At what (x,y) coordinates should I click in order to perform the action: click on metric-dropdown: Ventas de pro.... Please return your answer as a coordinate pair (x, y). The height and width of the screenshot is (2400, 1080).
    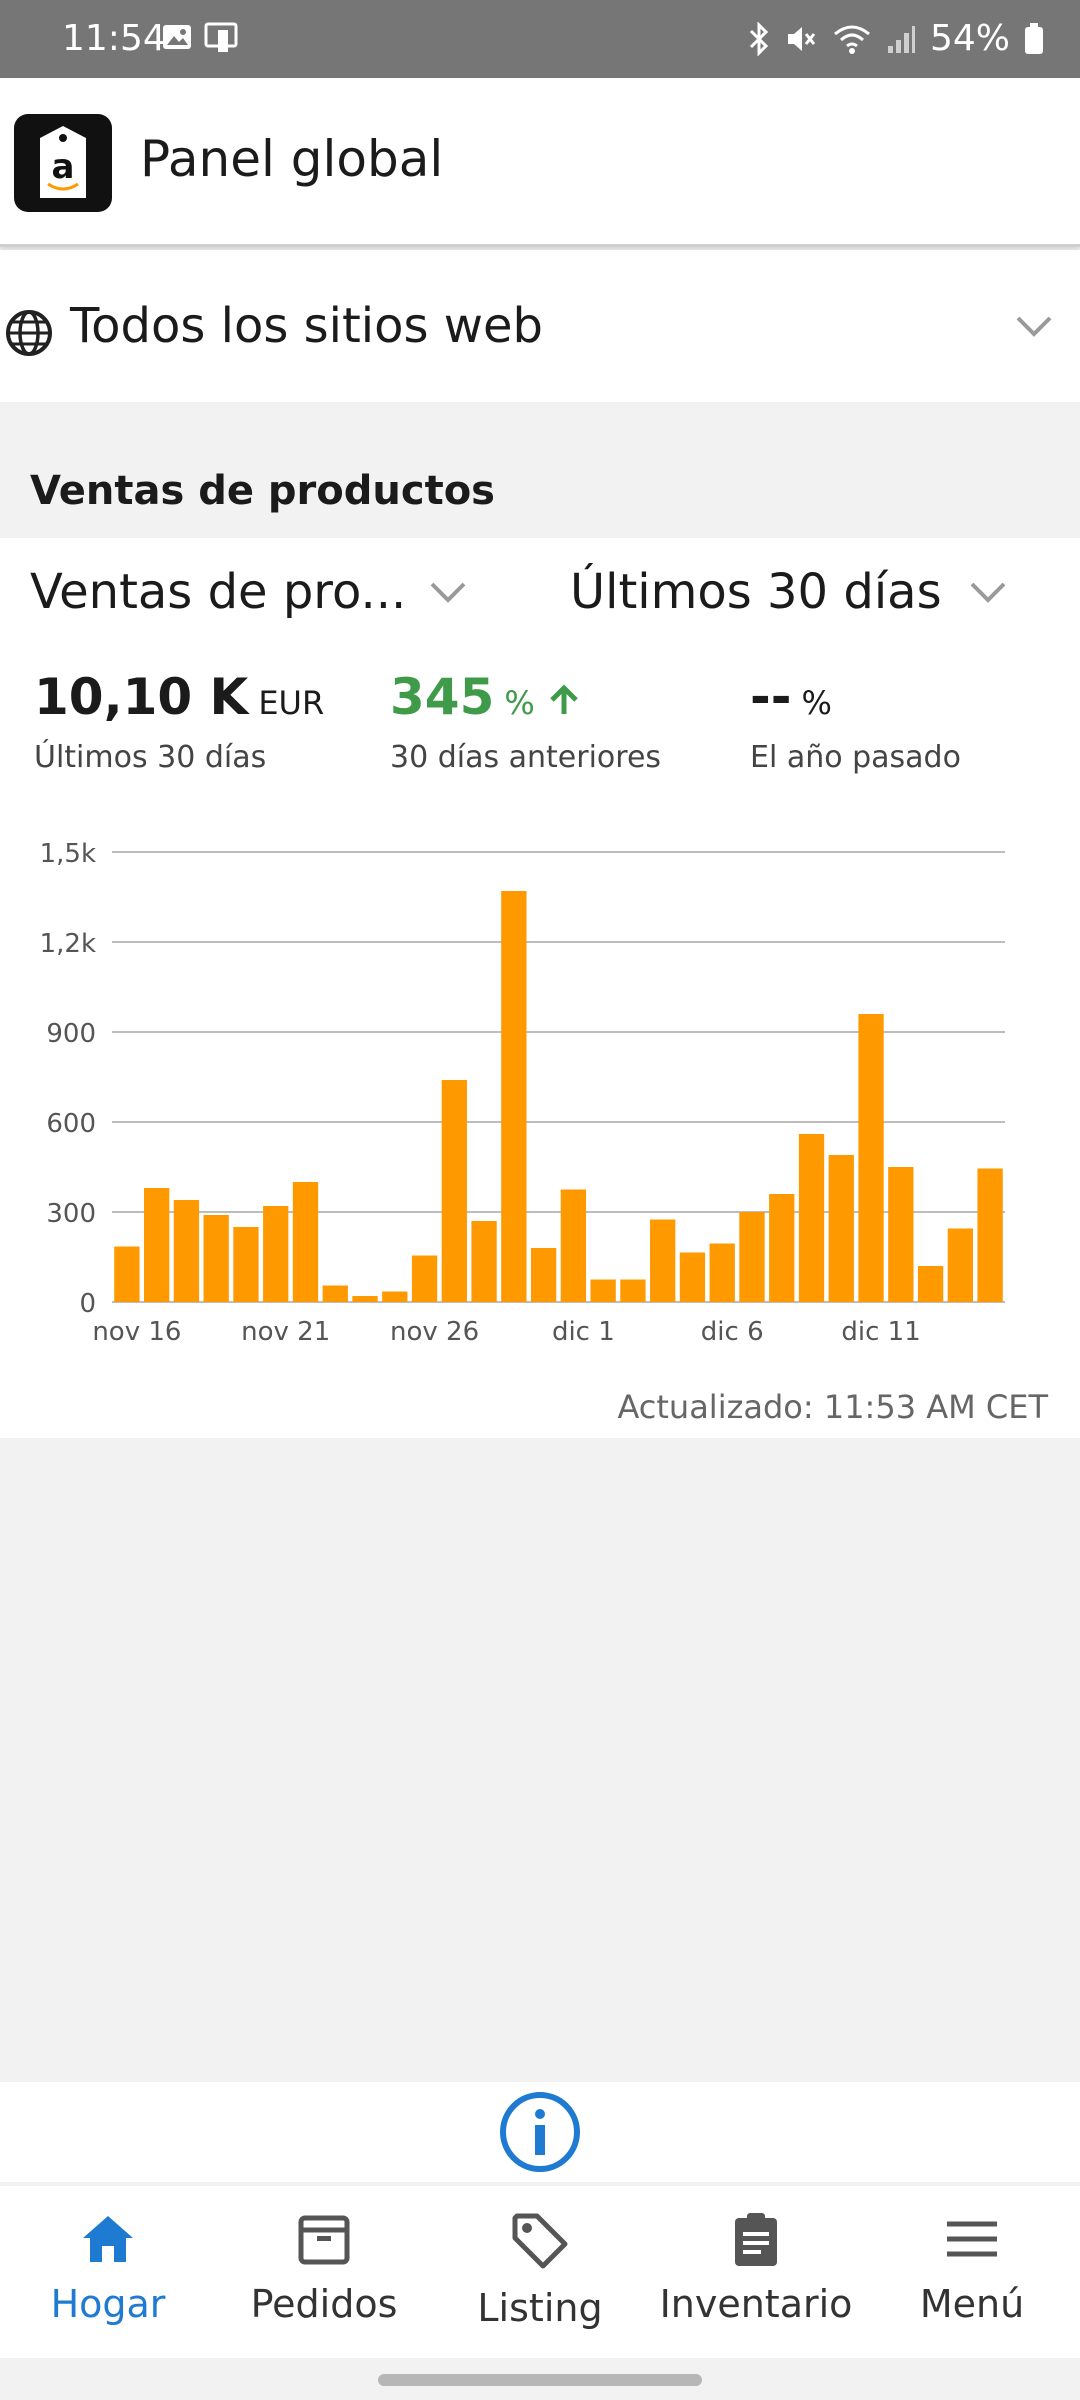
    Looking at the image, I should click on (218, 592).